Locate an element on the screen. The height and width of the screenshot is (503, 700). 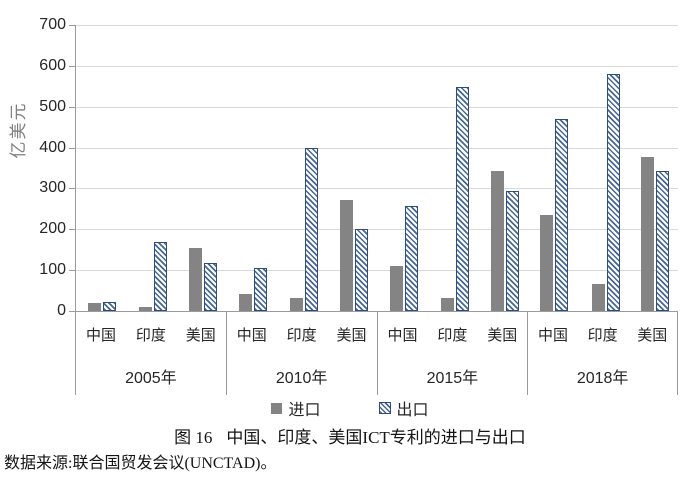
legend-item-import: 进口 is located at coordinates (296, 408).